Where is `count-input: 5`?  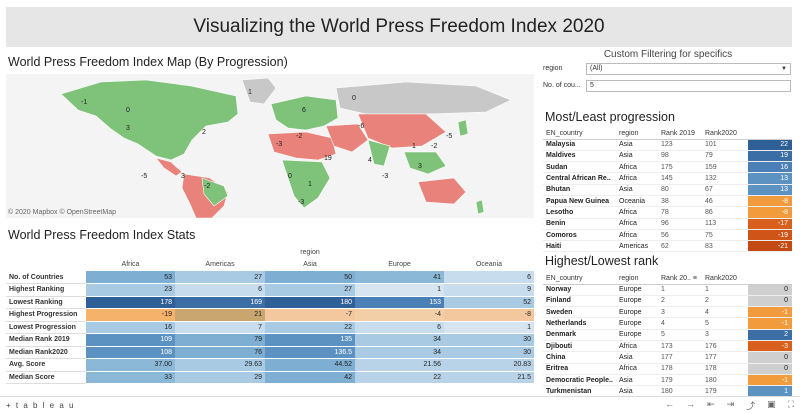
count-input: 5 is located at coordinates (688, 85).